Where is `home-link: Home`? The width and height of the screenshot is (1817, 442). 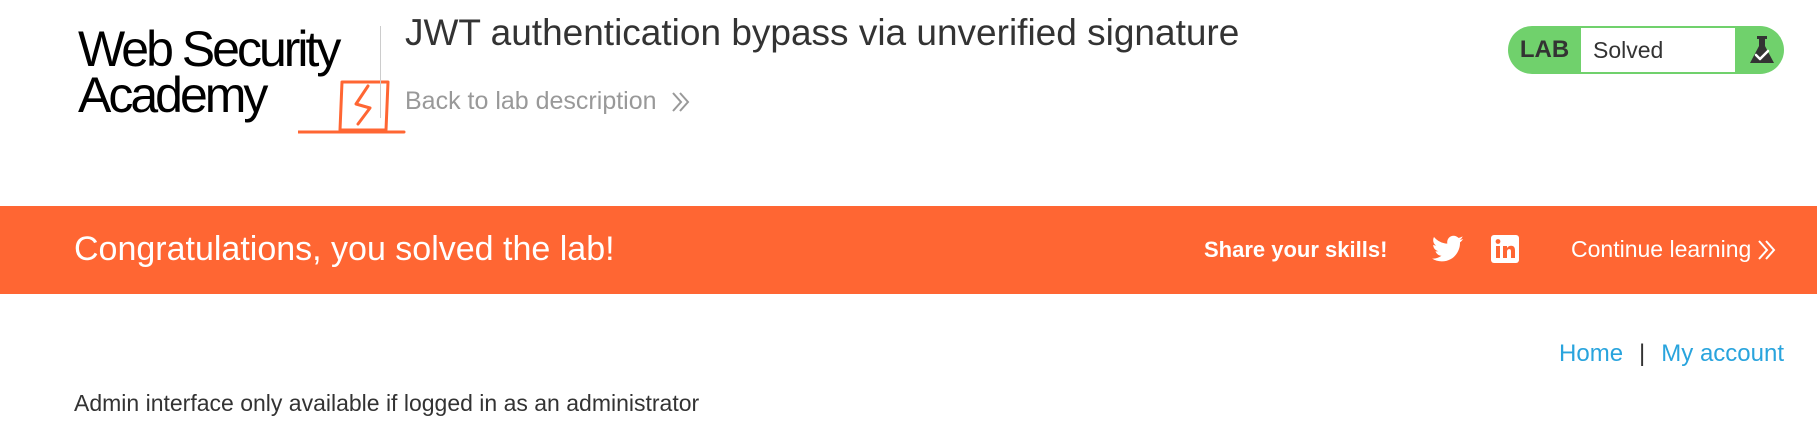
home-link: Home is located at coordinates (1591, 353).